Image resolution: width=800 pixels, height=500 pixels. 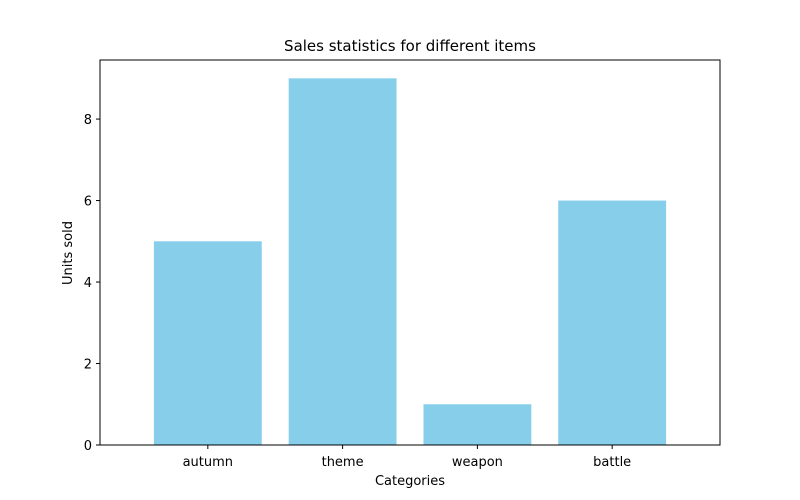 What do you see at coordinates (477, 424) in the screenshot?
I see `bar-weapon` at bounding box center [477, 424].